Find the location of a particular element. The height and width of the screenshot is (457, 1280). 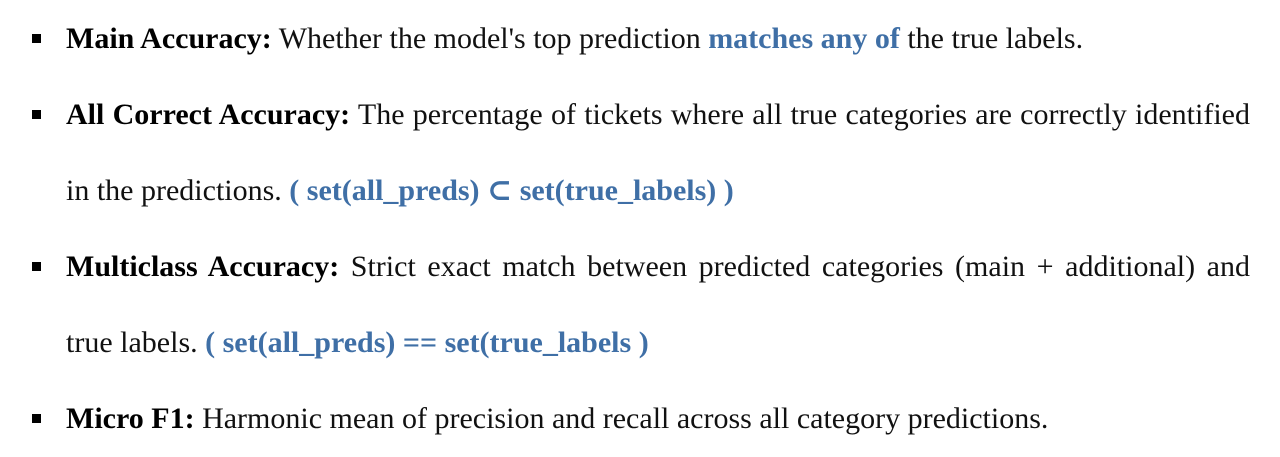

metric-description: Whether the model's top prediction is located at coordinates (490, 38).